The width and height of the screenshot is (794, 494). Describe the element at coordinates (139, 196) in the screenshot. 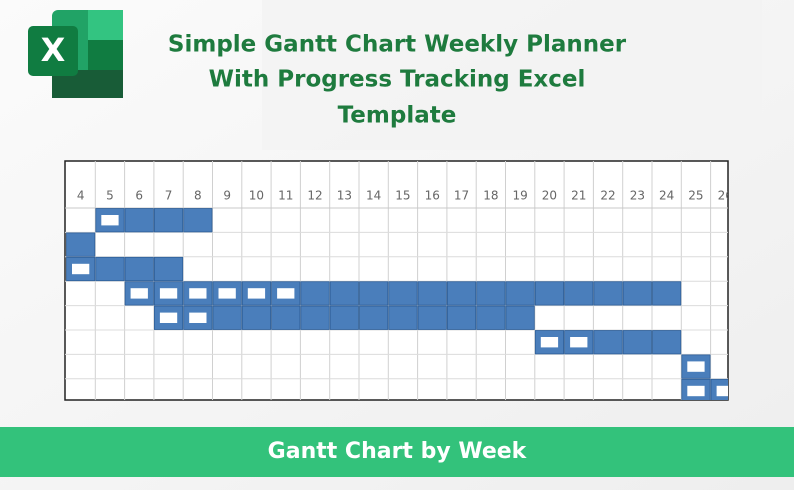

I see `week-label: 6` at that location.